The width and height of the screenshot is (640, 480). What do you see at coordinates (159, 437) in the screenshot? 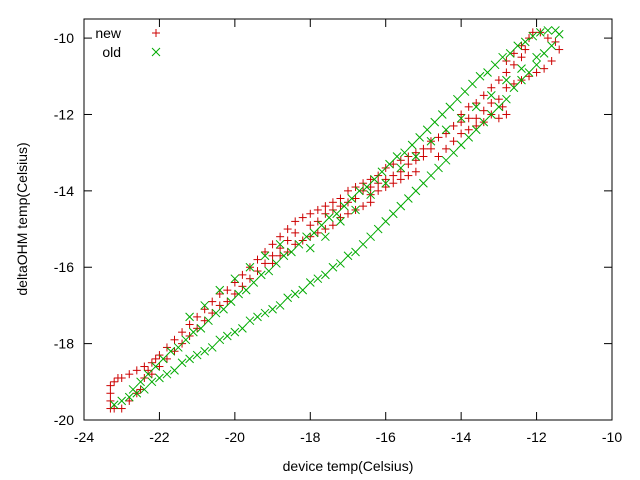
I see `x-tick-label: -22` at bounding box center [159, 437].